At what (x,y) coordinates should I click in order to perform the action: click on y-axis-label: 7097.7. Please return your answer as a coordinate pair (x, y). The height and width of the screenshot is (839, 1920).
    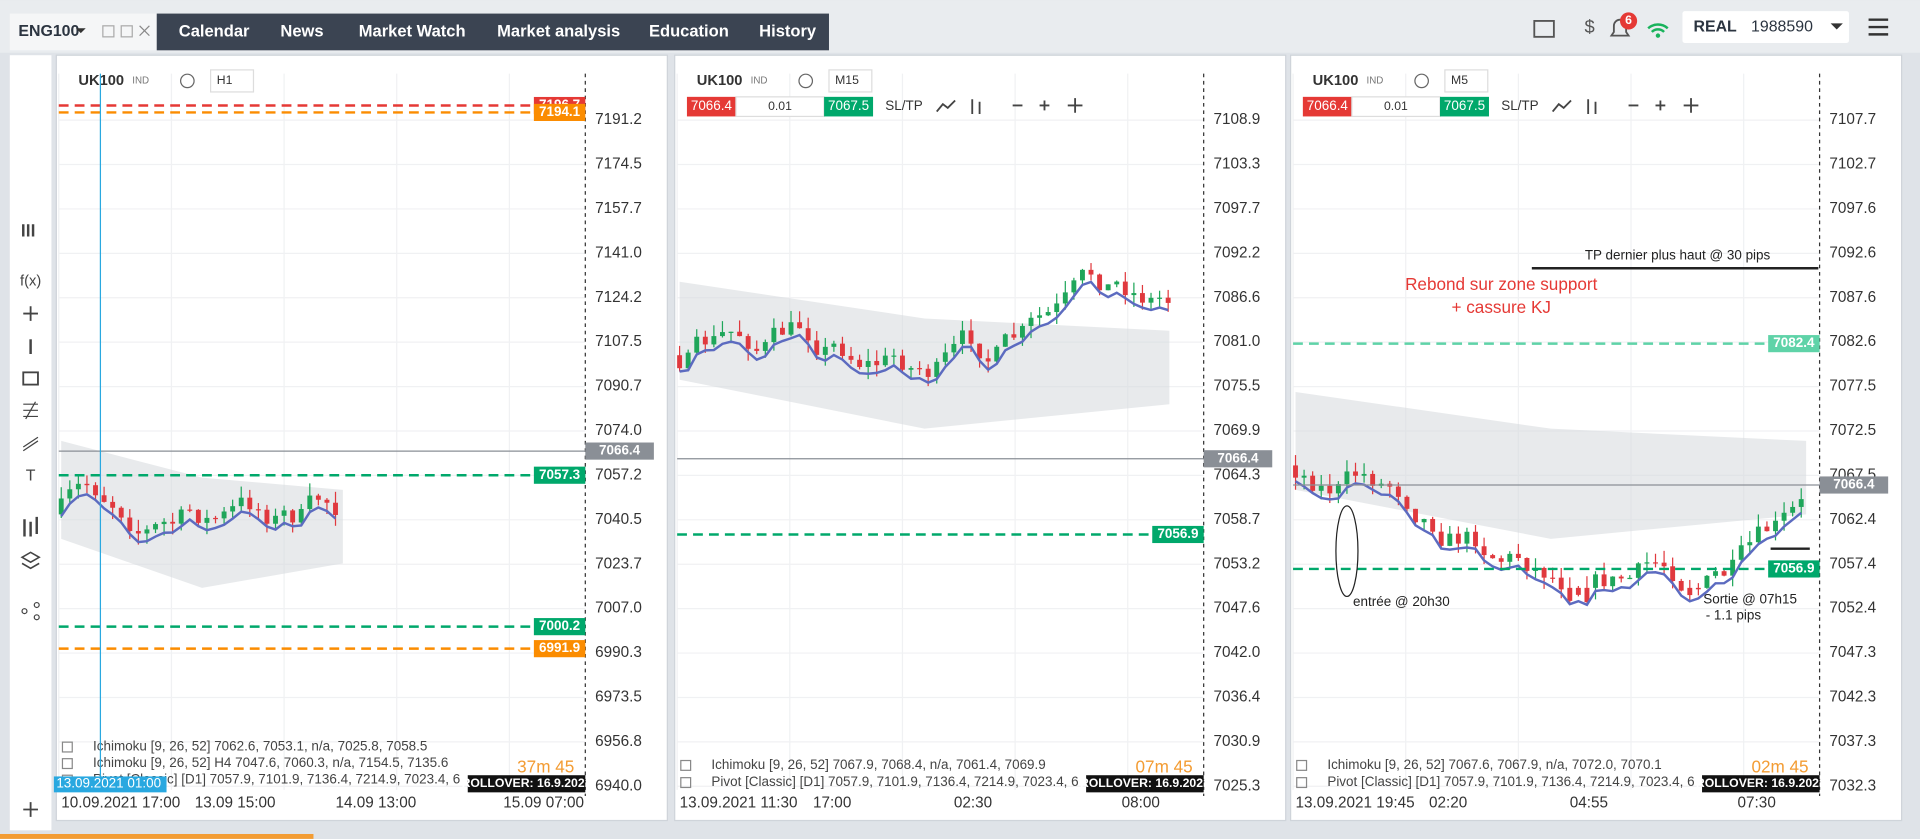
    Looking at the image, I should click on (1236, 208).